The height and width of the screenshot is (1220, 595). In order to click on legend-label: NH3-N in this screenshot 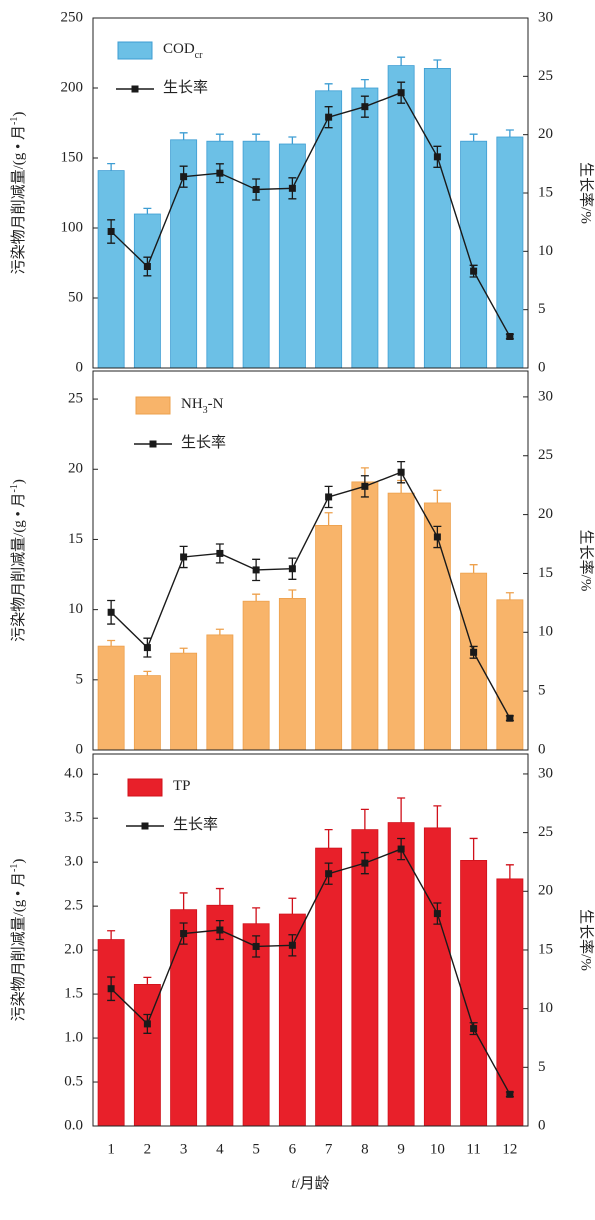, I will do `click(202, 405)`.